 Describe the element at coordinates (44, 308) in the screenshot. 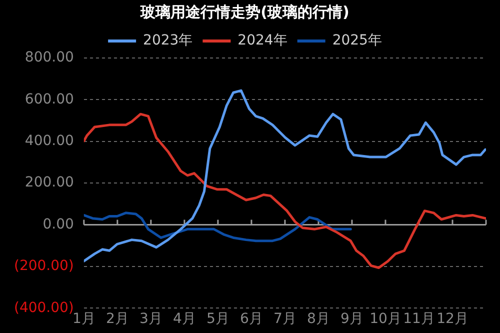

I see `y-tick-label: (400.00)` at that location.